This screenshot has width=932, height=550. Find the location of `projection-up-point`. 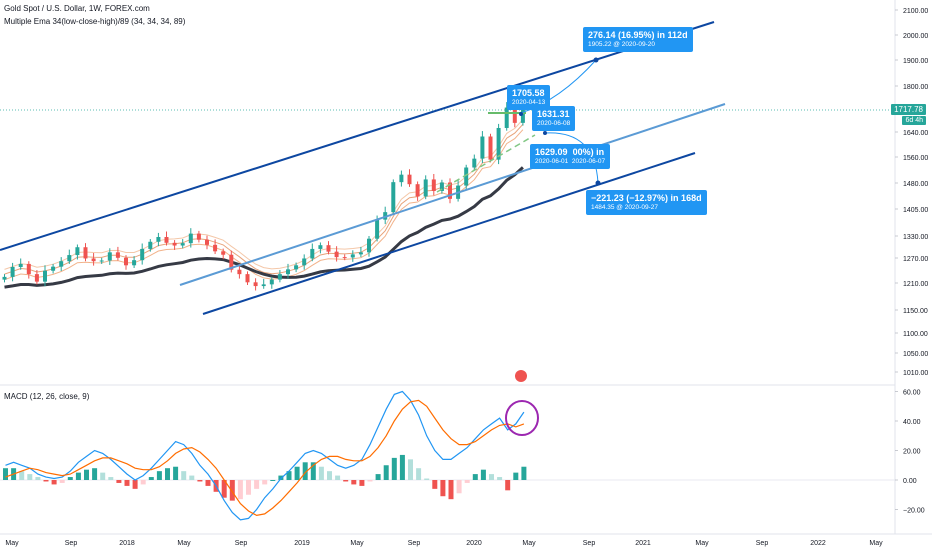

projection-up-point is located at coordinates (596, 60).